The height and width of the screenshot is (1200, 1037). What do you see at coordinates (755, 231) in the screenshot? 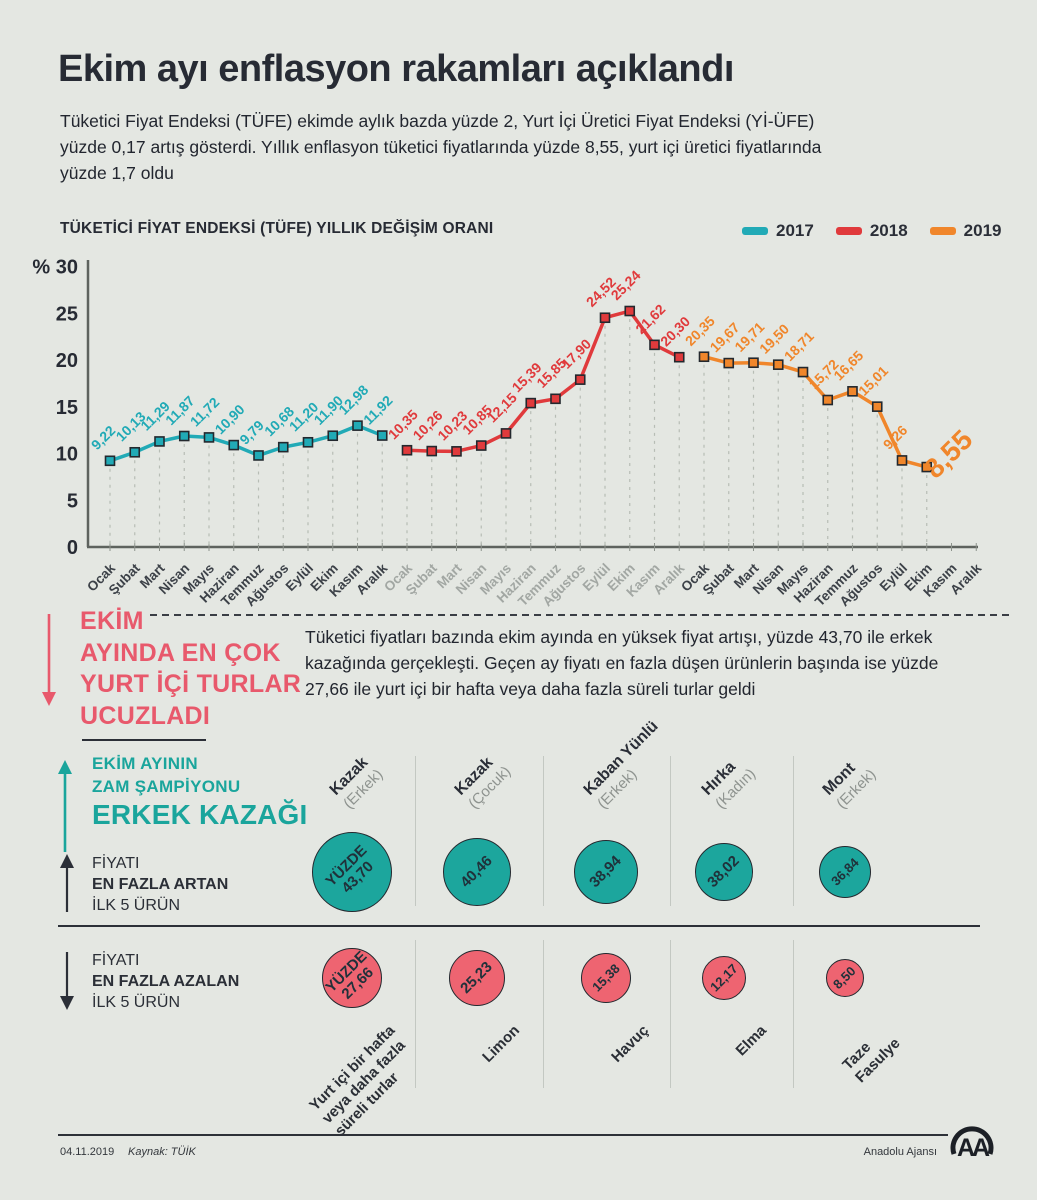
I see `legend-swatch-2017` at bounding box center [755, 231].